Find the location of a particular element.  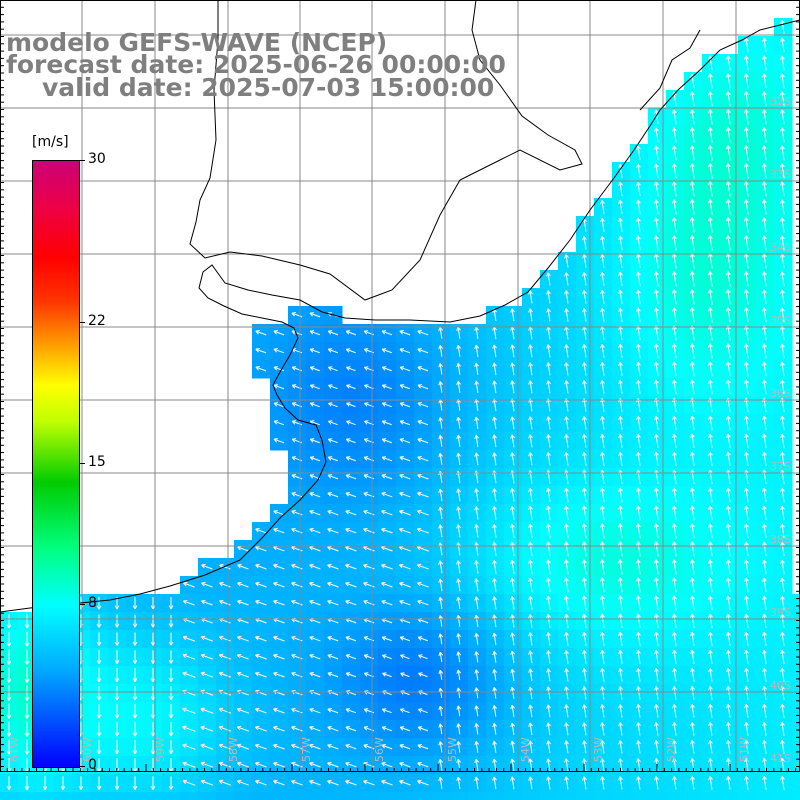

longitude-label: 54W is located at coordinates (525, 749).